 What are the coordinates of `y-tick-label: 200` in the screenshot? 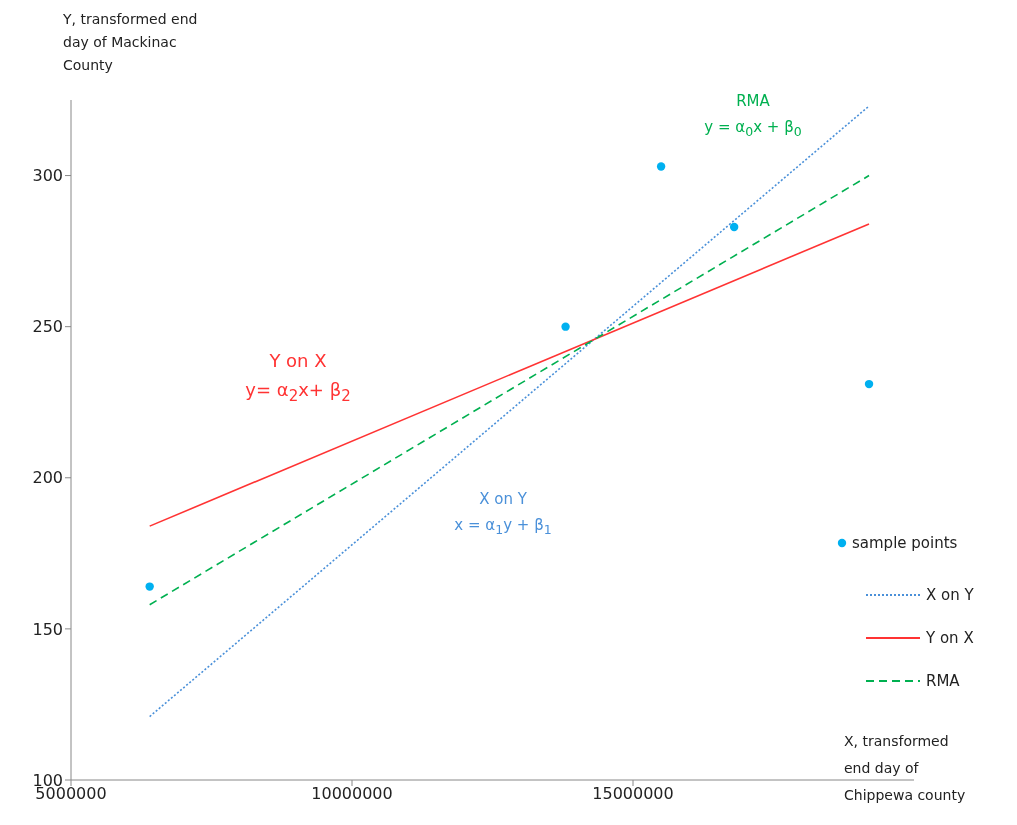 It's located at (47, 478).